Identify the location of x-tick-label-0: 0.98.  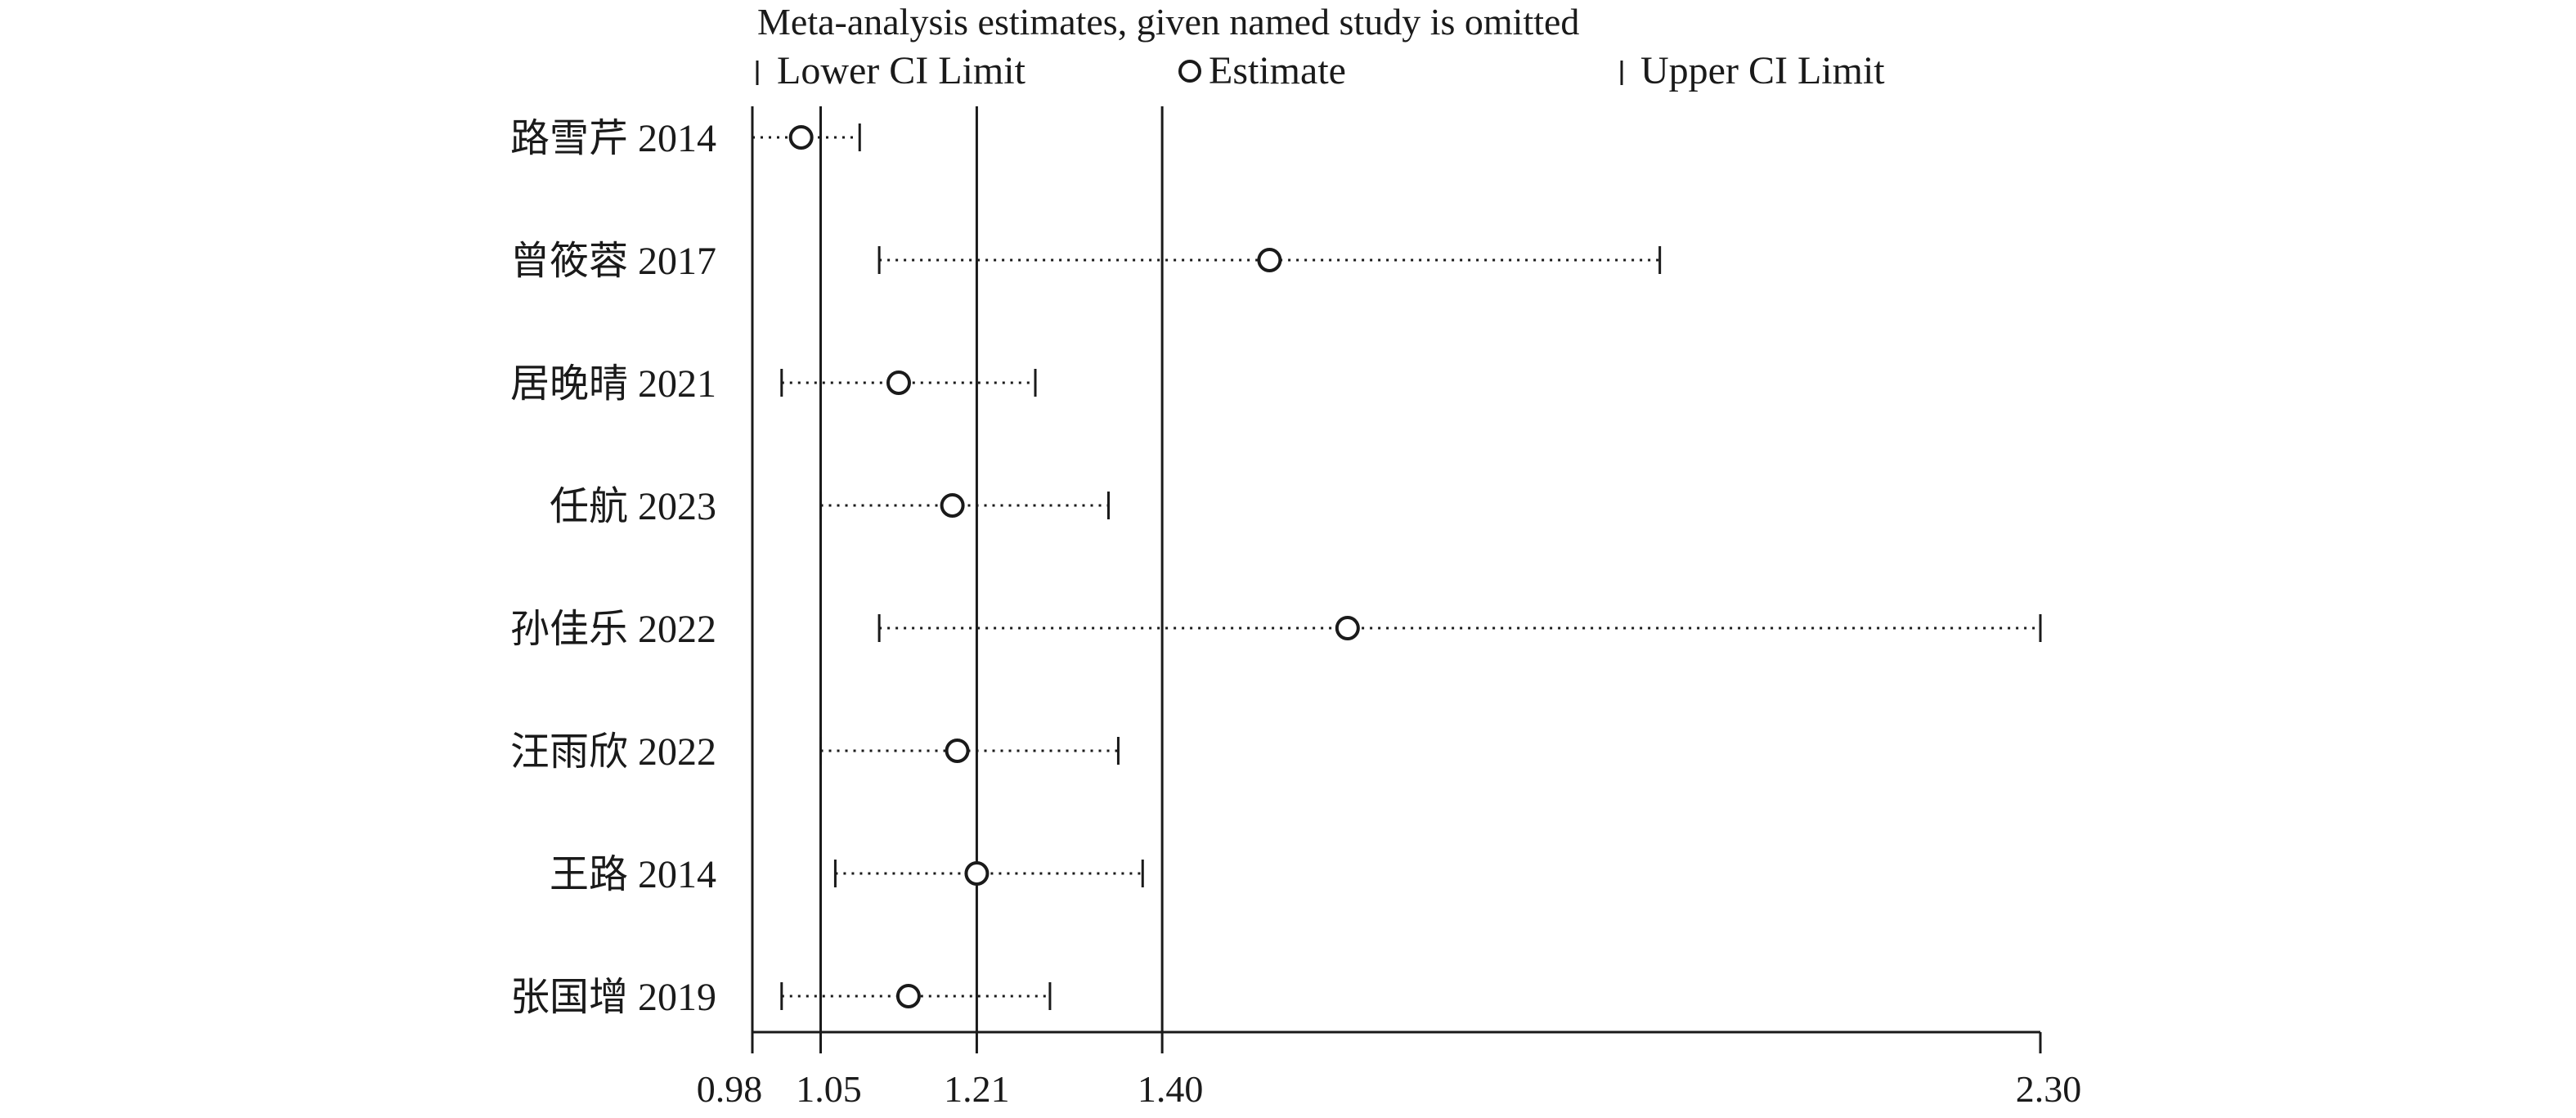
(730, 1089).